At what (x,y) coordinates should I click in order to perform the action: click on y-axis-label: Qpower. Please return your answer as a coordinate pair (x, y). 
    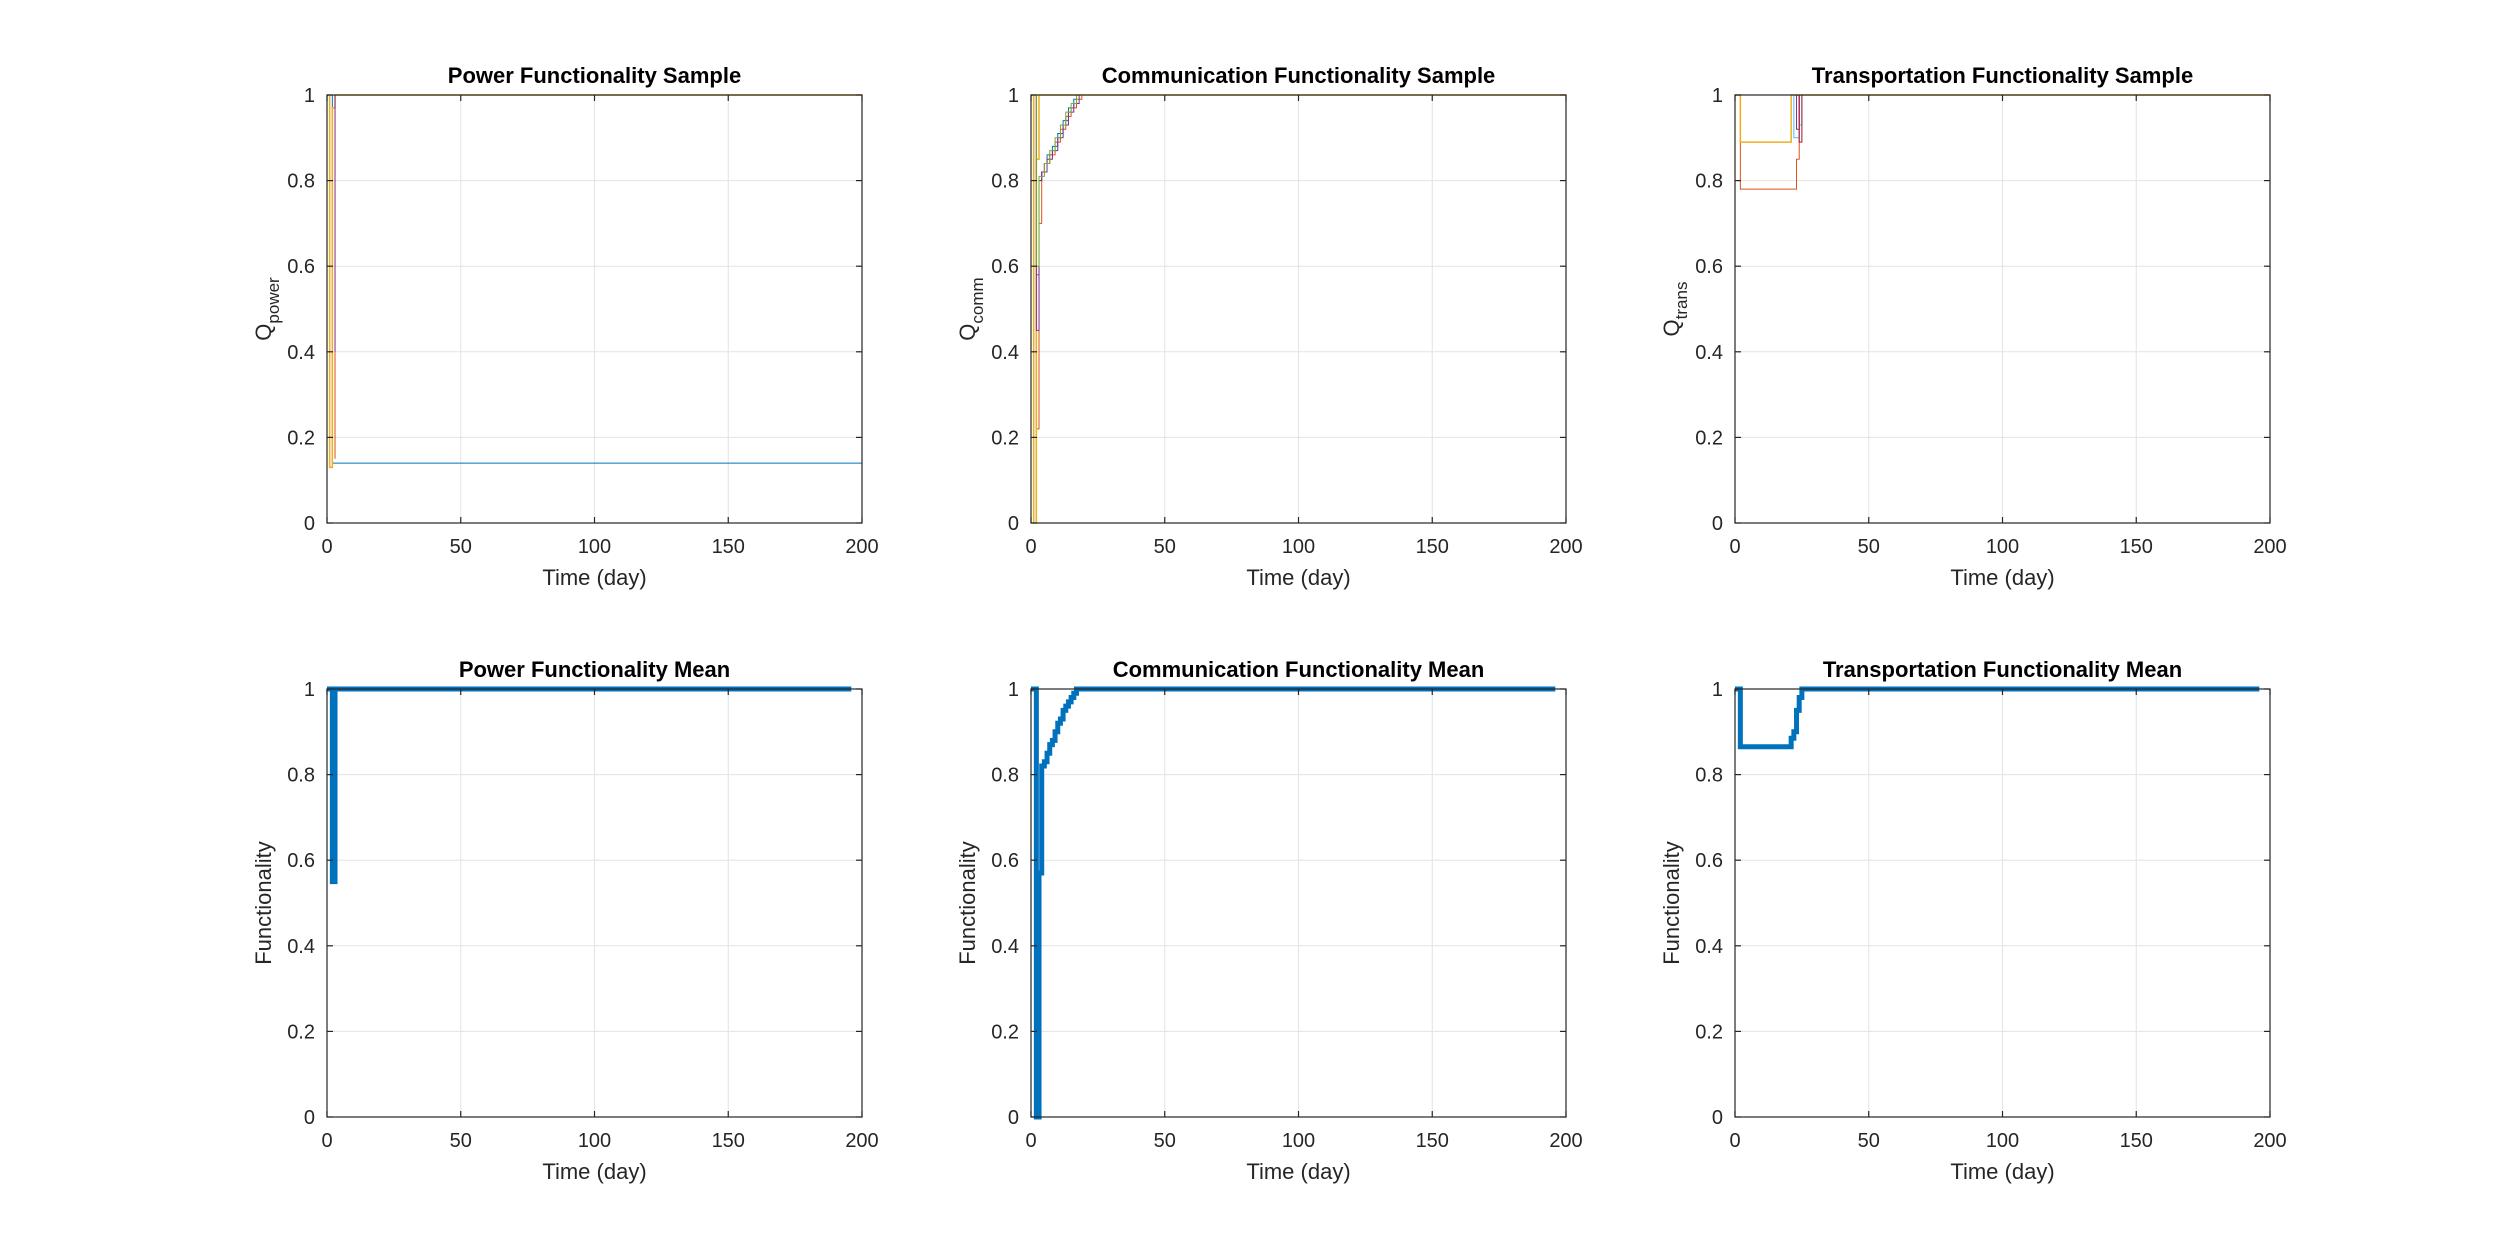
    Looking at the image, I should click on (267, 309).